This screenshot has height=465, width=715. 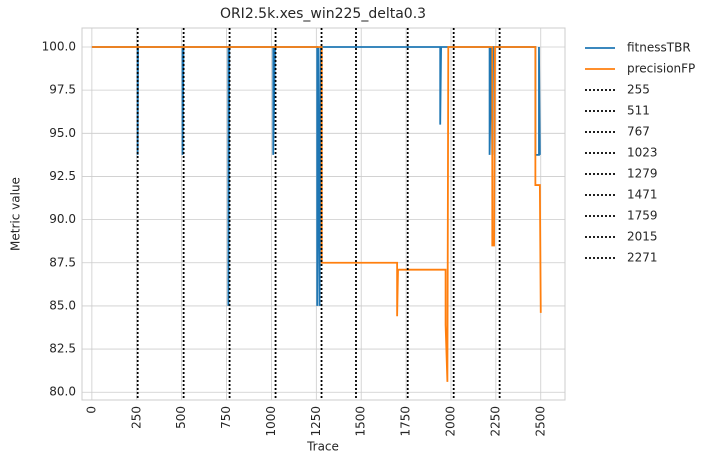 What do you see at coordinates (642, 153) in the screenshot?
I see `legend-label: 1023` at bounding box center [642, 153].